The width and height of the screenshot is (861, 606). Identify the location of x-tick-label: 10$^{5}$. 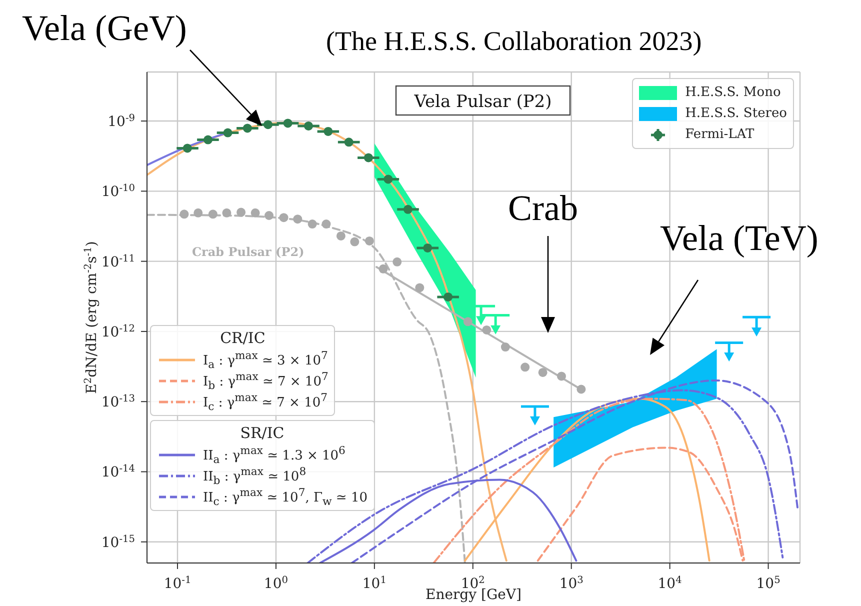
(768, 583).